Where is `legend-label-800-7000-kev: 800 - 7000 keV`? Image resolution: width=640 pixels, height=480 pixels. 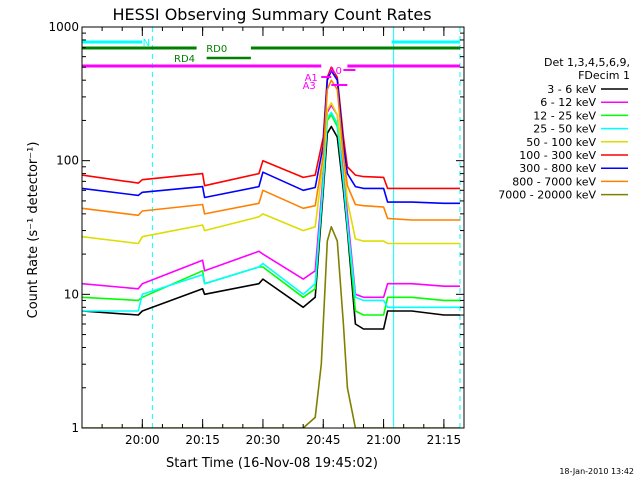 legend-label-800-7000-kev: 800 - 7000 keV is located at coordinates (554, 181).